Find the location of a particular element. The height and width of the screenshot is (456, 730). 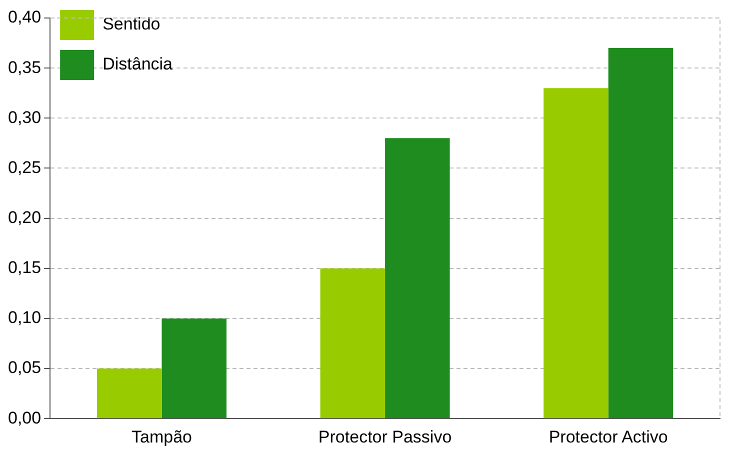

x-tick-label: Tampão is located at coordinates (161, 436).